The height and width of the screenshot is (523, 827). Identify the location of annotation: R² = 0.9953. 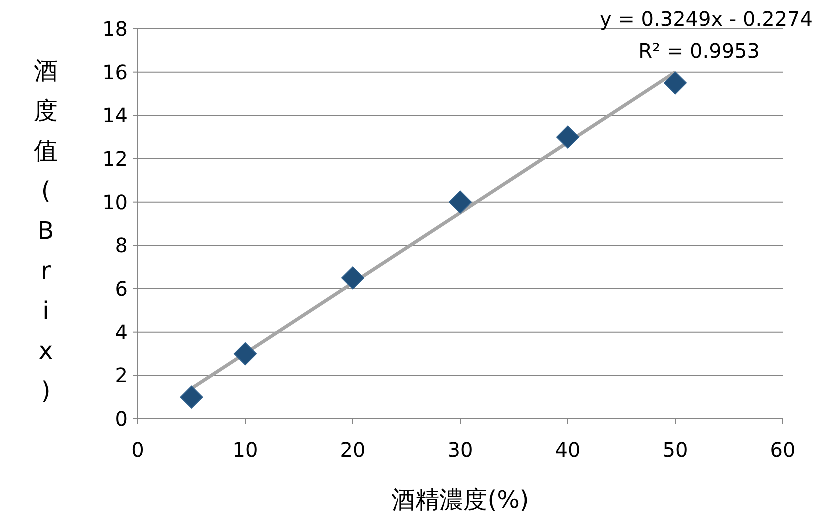
(699, 51).